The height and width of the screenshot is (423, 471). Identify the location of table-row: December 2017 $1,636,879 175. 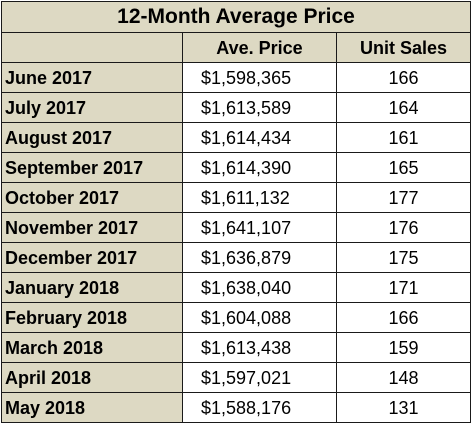
(236, 257).